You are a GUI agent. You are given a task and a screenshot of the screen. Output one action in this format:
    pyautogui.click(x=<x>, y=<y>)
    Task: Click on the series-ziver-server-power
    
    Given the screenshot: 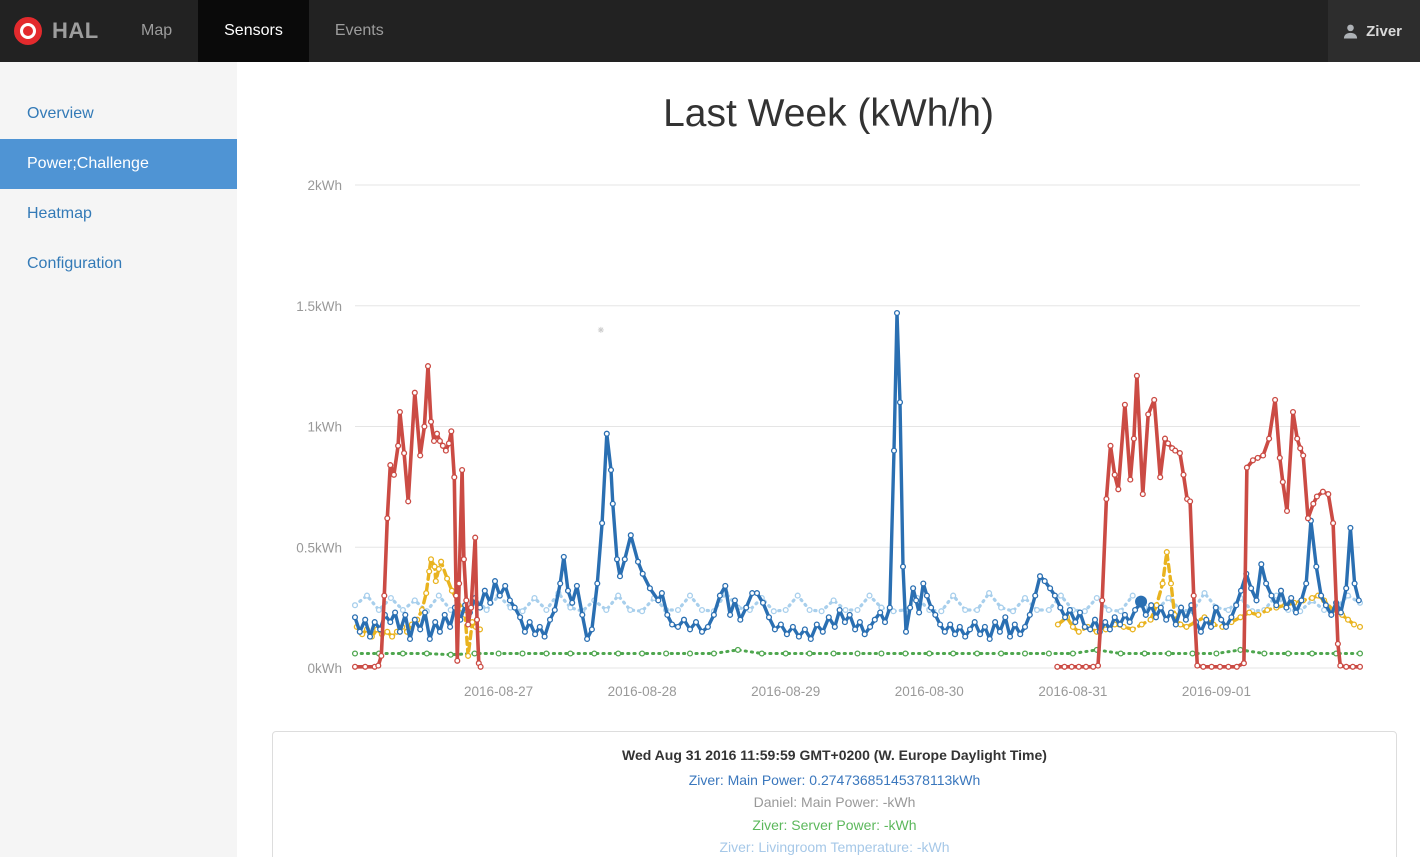 What is the action you would take?
    pyautogui.click(x=857, y=652)
    